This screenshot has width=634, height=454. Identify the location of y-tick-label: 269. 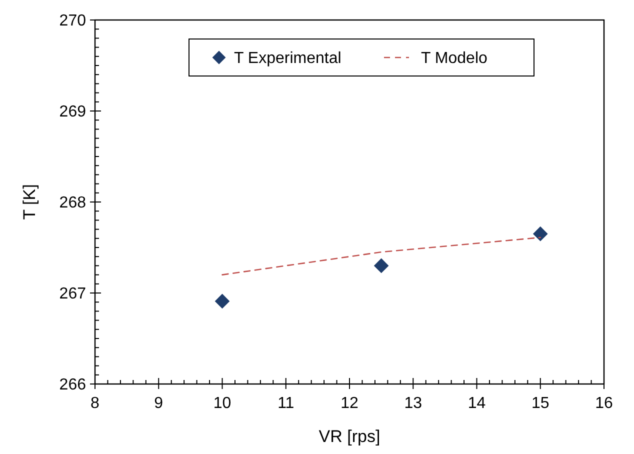
(72, 112).